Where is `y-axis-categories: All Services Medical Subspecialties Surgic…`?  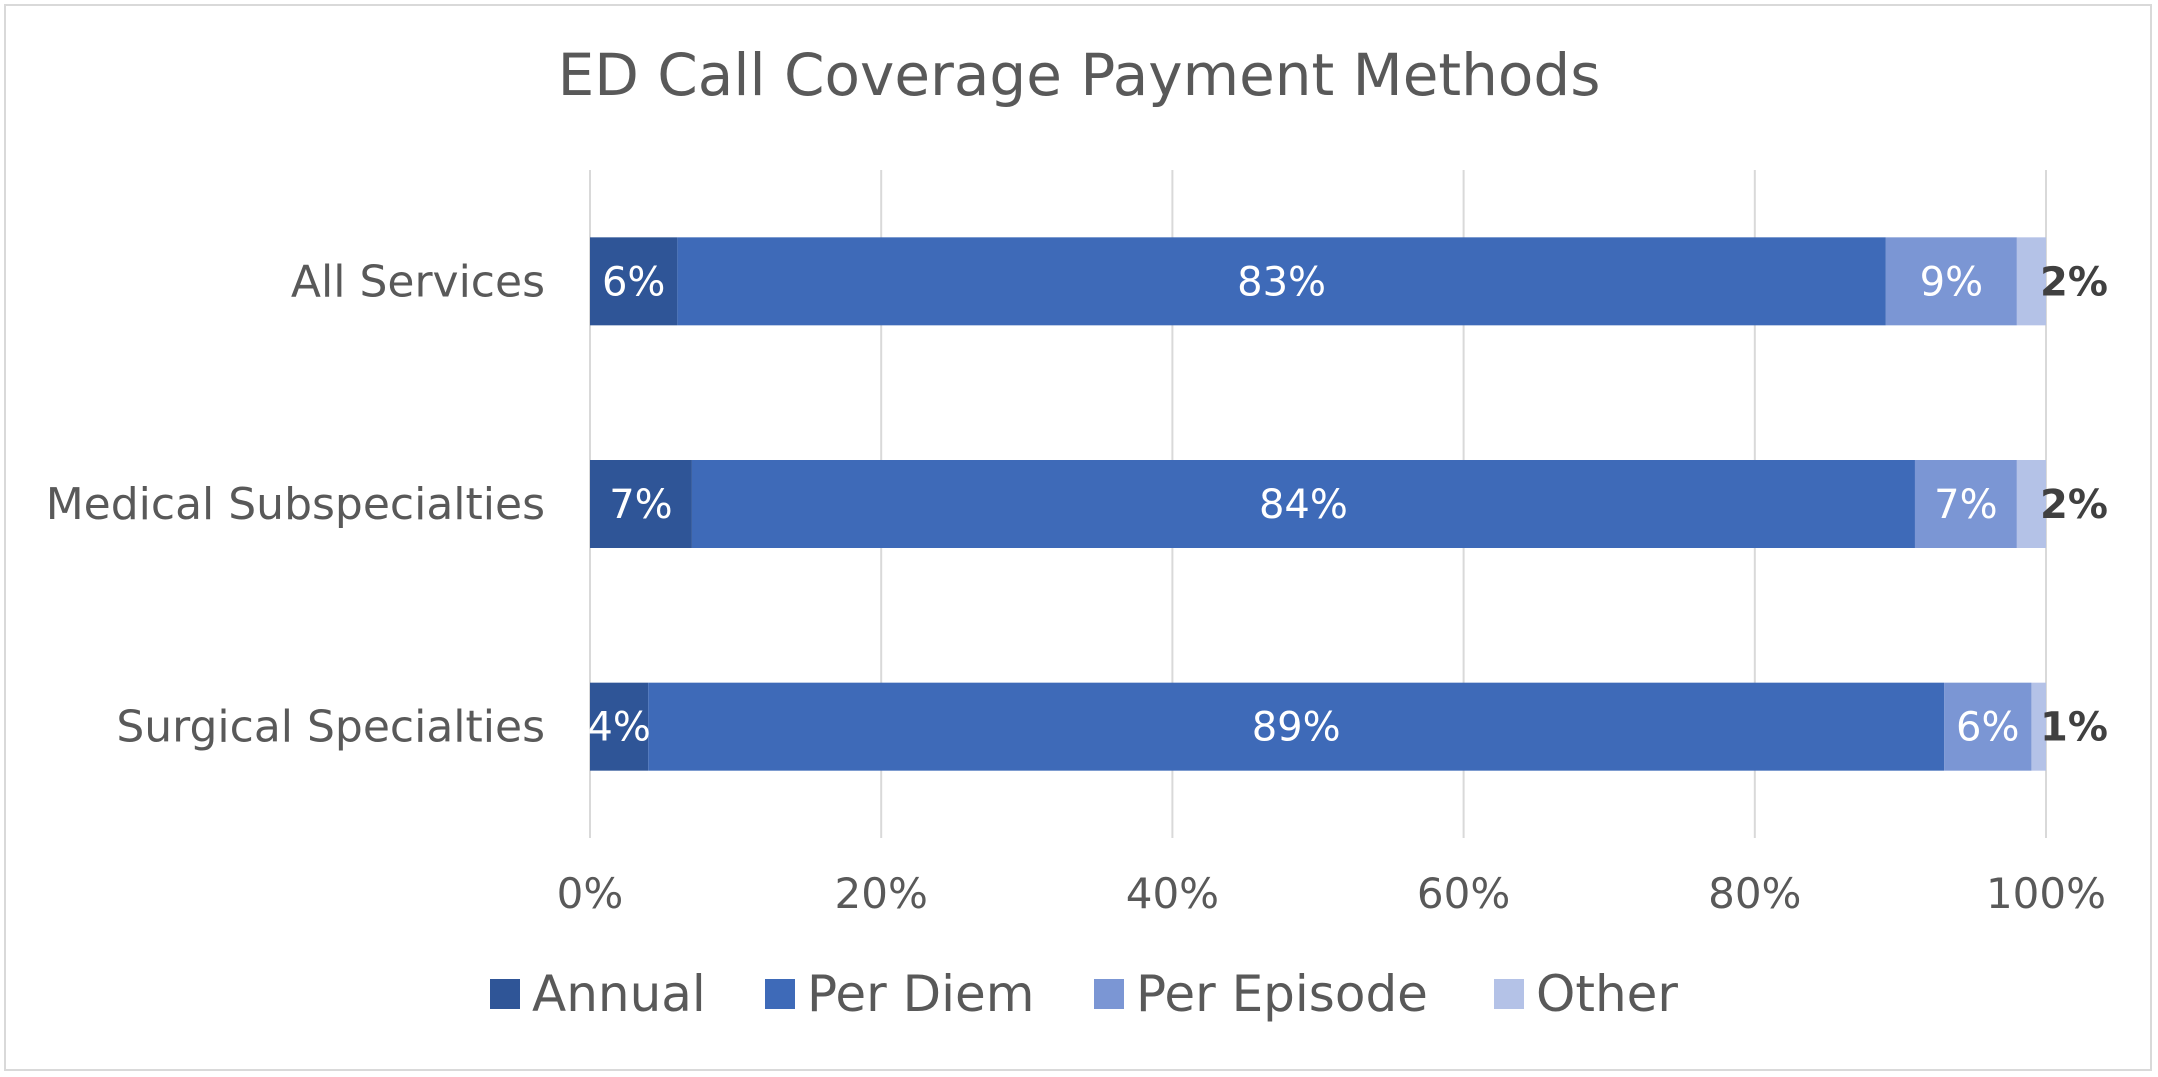
y-axis-categories: All Services Medical Subspecialties Surgic… is located at coordinates (295, 504).